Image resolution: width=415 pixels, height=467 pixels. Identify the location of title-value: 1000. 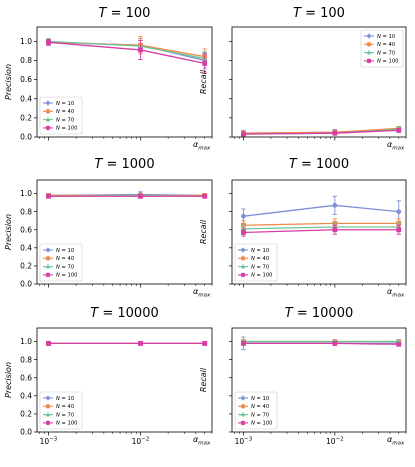
(332, 164).